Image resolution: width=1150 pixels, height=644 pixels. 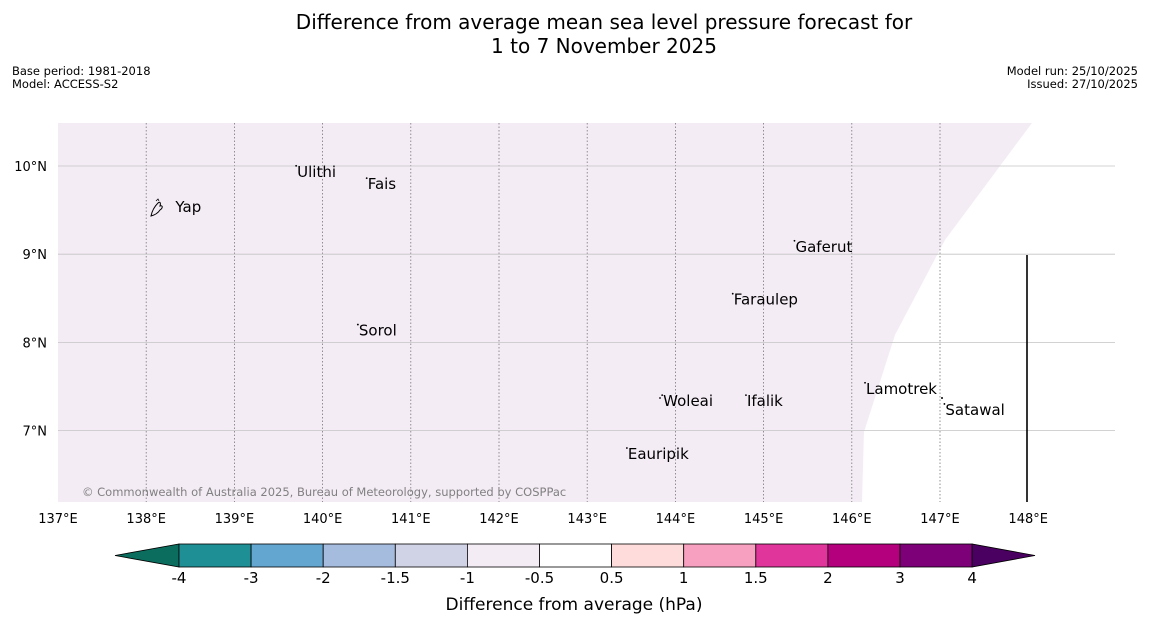 I want to click on lon-tick-label: 145°E, so click(x=764, y=519).